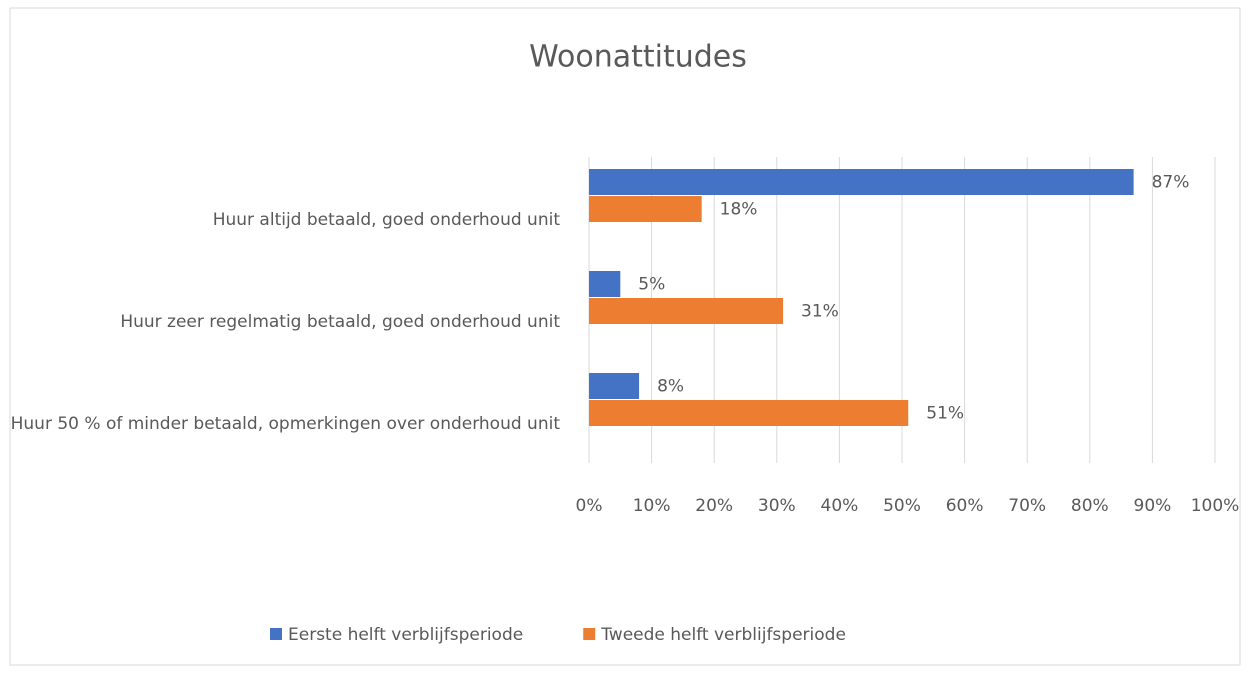 The height and width of the screenshot is (677, 1250). I want to click on x-tick-label: 20%, so click(714, 506).